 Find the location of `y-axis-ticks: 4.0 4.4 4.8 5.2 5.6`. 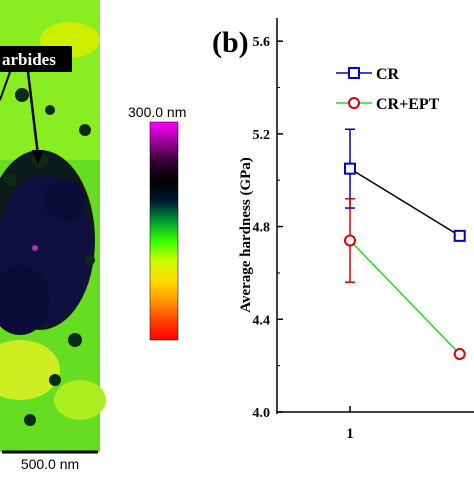

y-axis-ticks: 4.0 4.4 4.8 5.2 5.6 is located at coordinates (268, 228).